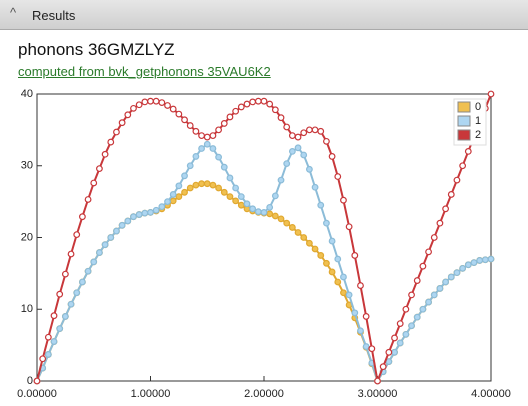 Image resolution: width=528 pixels, height=406 pixels. Describe the element at coordinates (264, 15) in the screenshot. I see `results-bar: ^ Results` at that location.